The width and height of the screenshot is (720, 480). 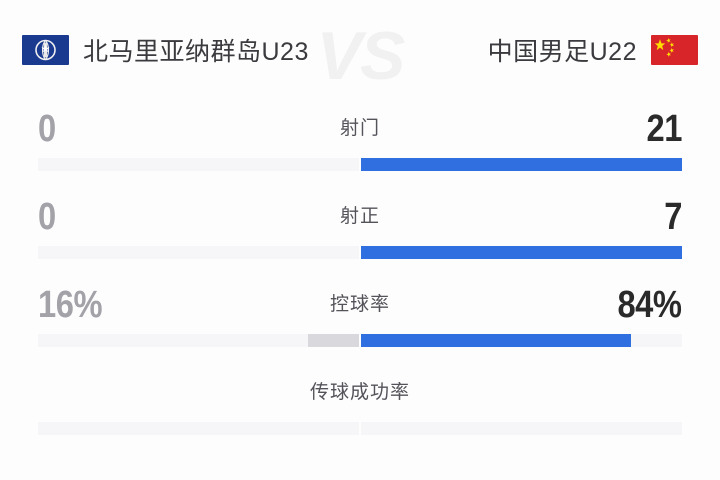 I want to click on stat-label: 射门, so click(x=359, y=128).